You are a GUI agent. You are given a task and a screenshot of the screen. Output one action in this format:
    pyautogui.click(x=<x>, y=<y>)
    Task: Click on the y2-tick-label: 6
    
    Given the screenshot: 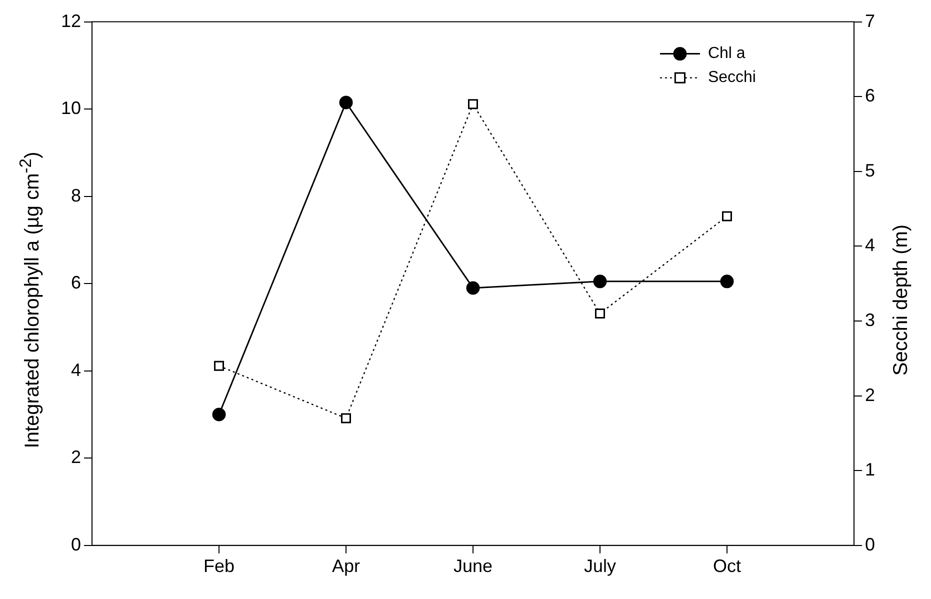 What is the action you would take?
    pyautogui.click(x=870, y=96)
    